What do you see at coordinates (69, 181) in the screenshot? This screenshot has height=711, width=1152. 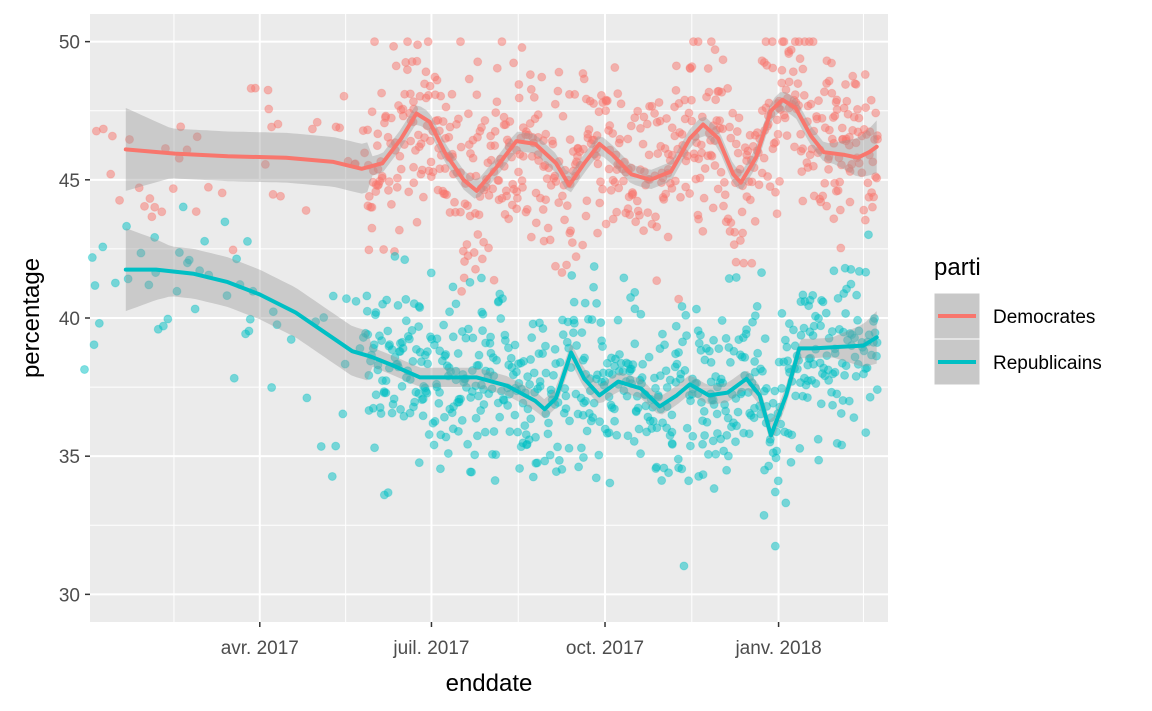 I see `y-tick-label: 45` at bounding box center [69, 181].